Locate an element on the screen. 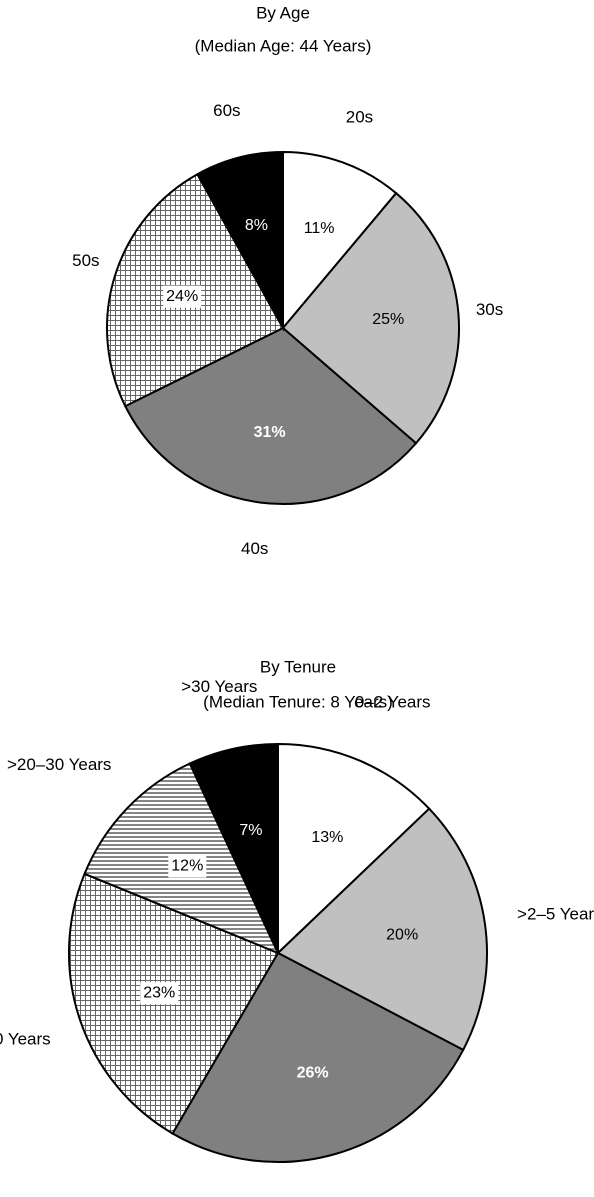  data-label: 12% is located at coordinates (187, 866).